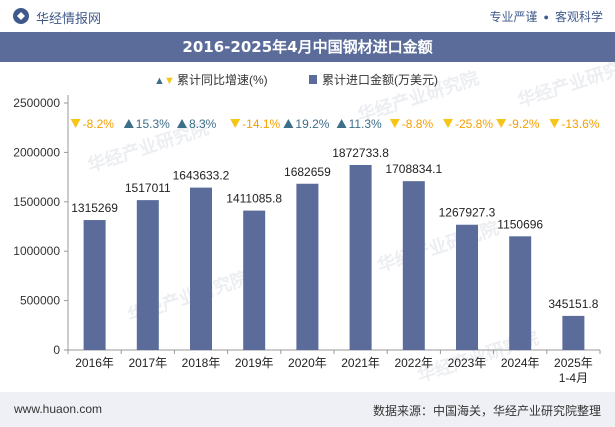 The image size is (615, 427). What do you see at coordinates (40, 301) in the screenshot?
I see `y-tick-label: 500000` at bounding box center [40, 301].